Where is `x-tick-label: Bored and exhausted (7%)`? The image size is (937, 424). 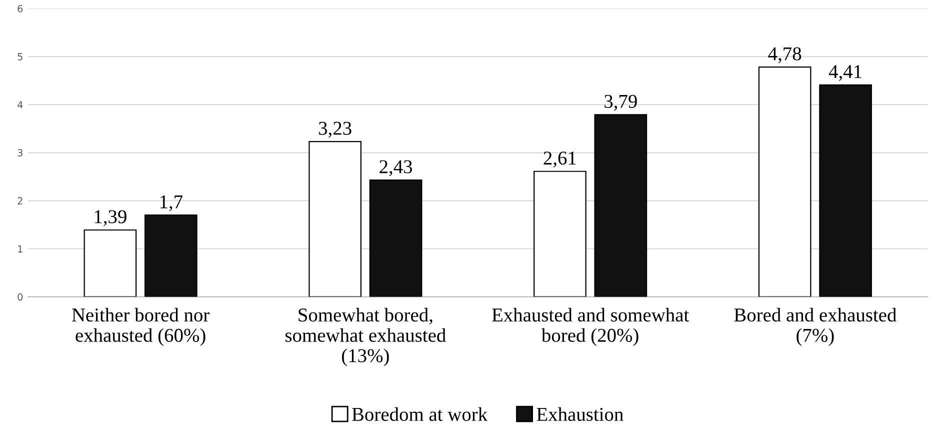
x-tick-label: Bored and exhausted (7%) is located at coordinates (815, 327).